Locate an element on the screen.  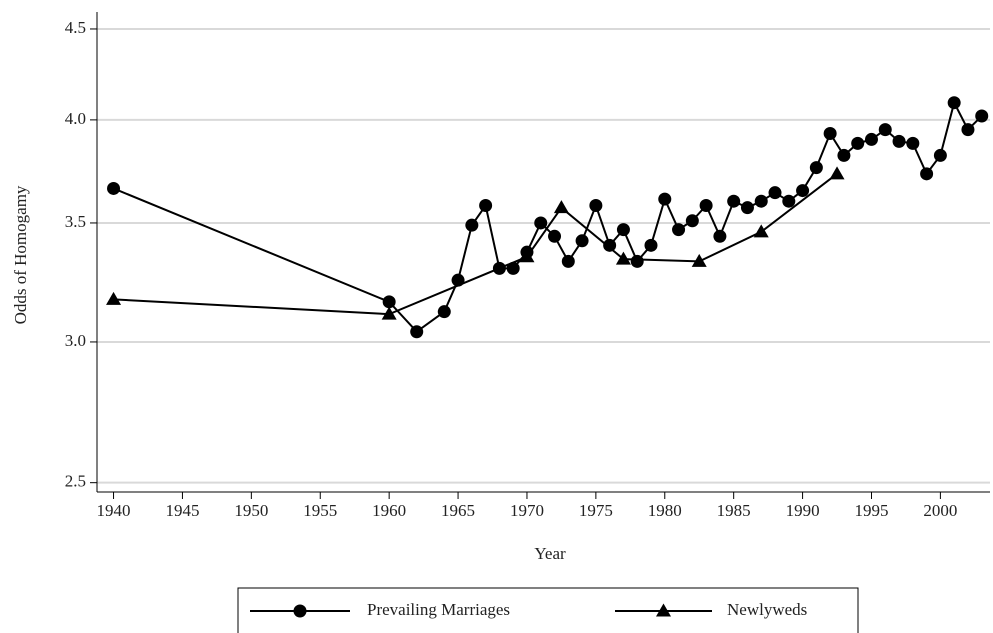
y-tick-label: 2.5 is located at coordinates (75, 481).